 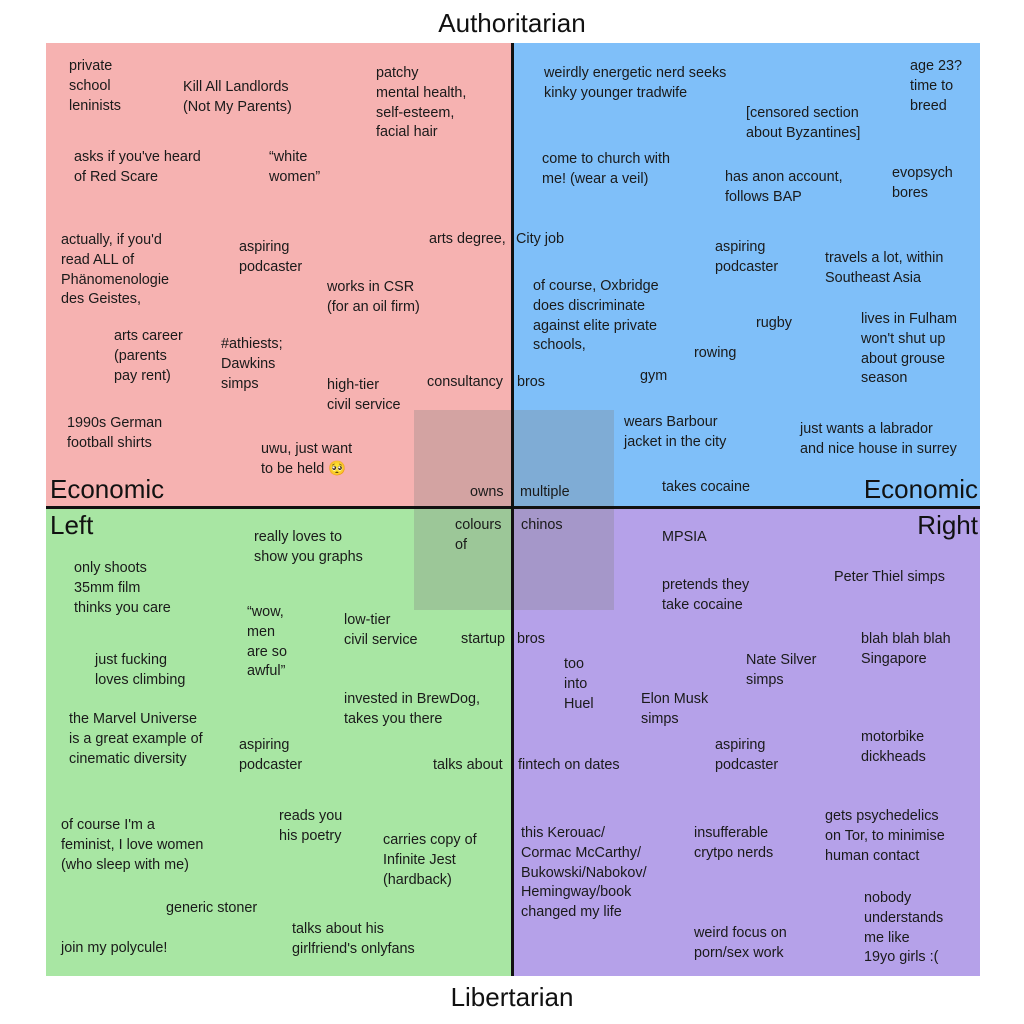 I want to click on stereotype-label: takes cocaine, so click(x=706, y=487).